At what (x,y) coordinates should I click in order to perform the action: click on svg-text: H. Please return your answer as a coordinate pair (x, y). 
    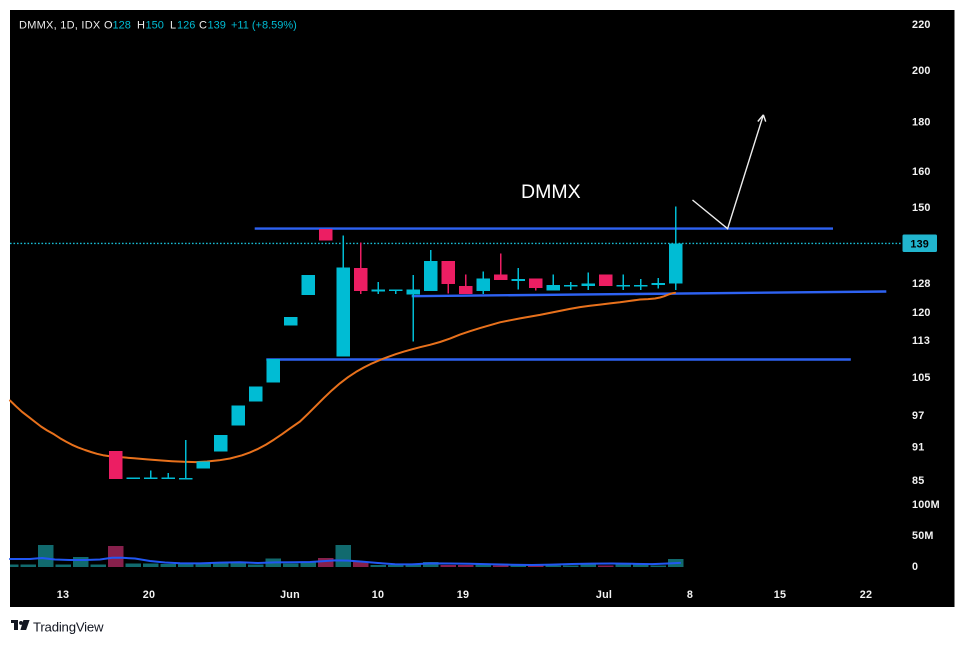
    Looking at the image, I should click on (141, 26).